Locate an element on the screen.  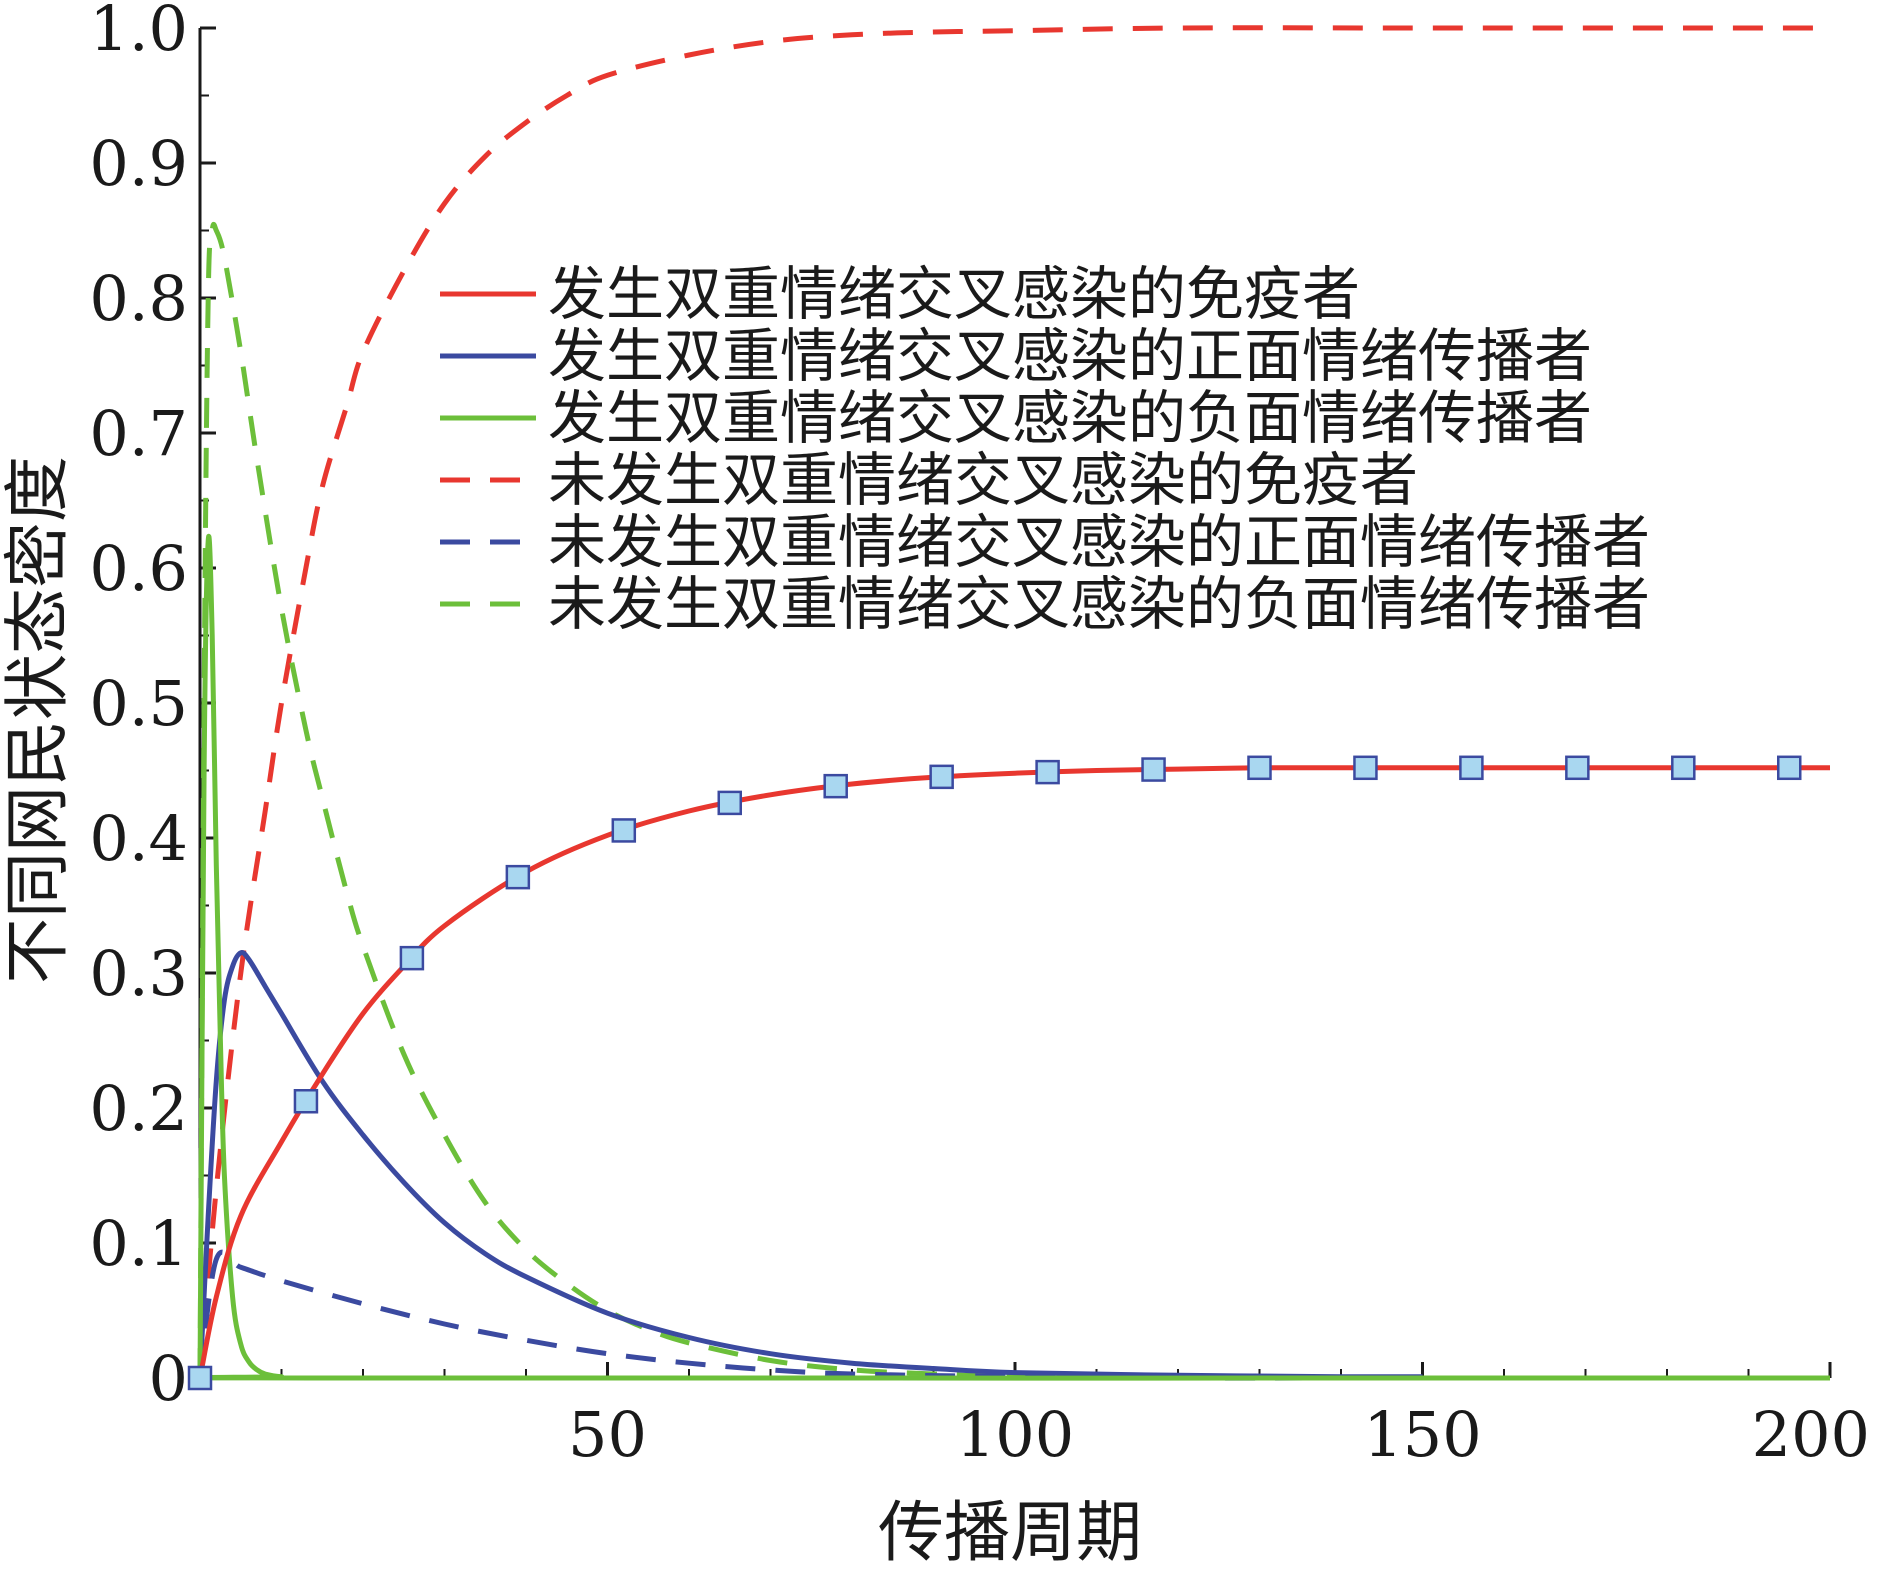
y-tick-label: 0.5 is located at coordinates (138, 703).